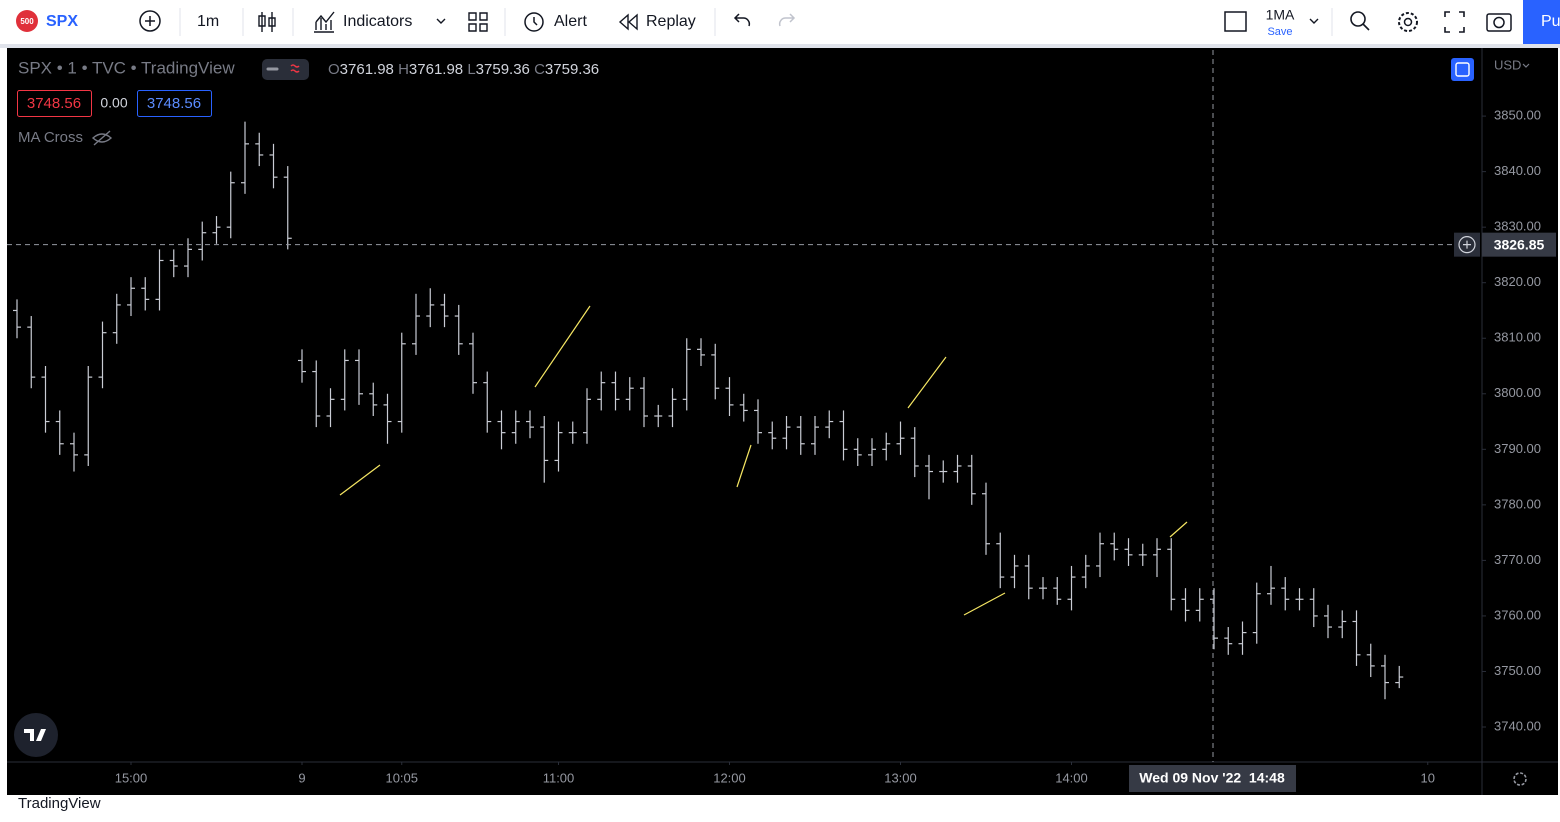  What do you see at coordinates (113, 103) in the screenshot?
I see `spread: 0.00` at bounding box center [113, 103].